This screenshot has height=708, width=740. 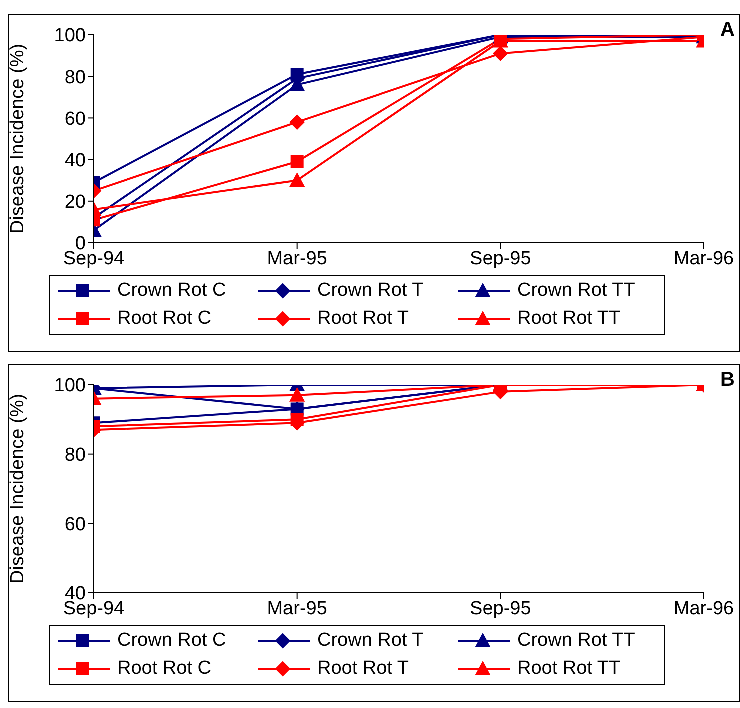 I want to click on text: B, so click(x=727, y=380).